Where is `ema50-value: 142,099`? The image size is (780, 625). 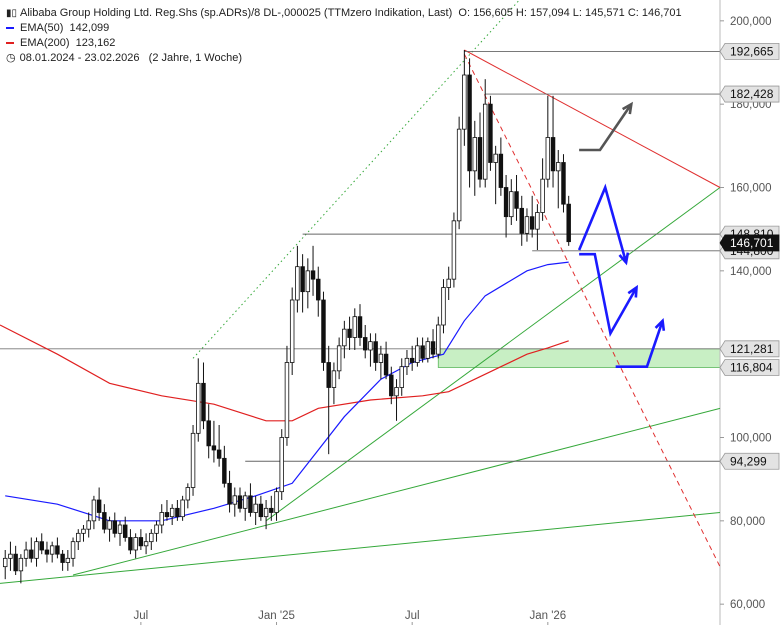
ema50-value: 142,099 is located at coordinates (89, 28).